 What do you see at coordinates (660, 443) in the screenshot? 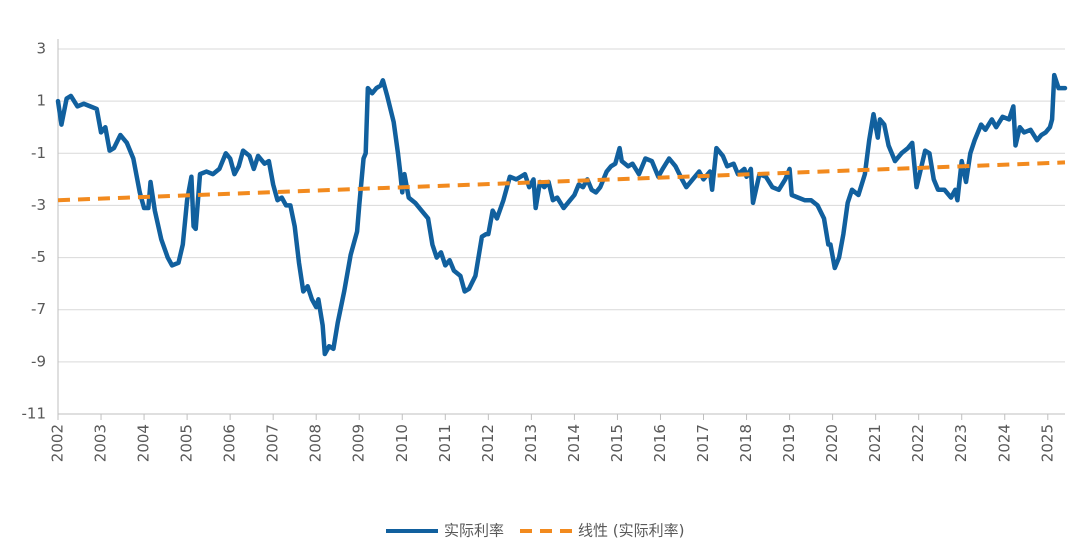
I see `x-tick-label: 2016` at bounding box center [660, 443].